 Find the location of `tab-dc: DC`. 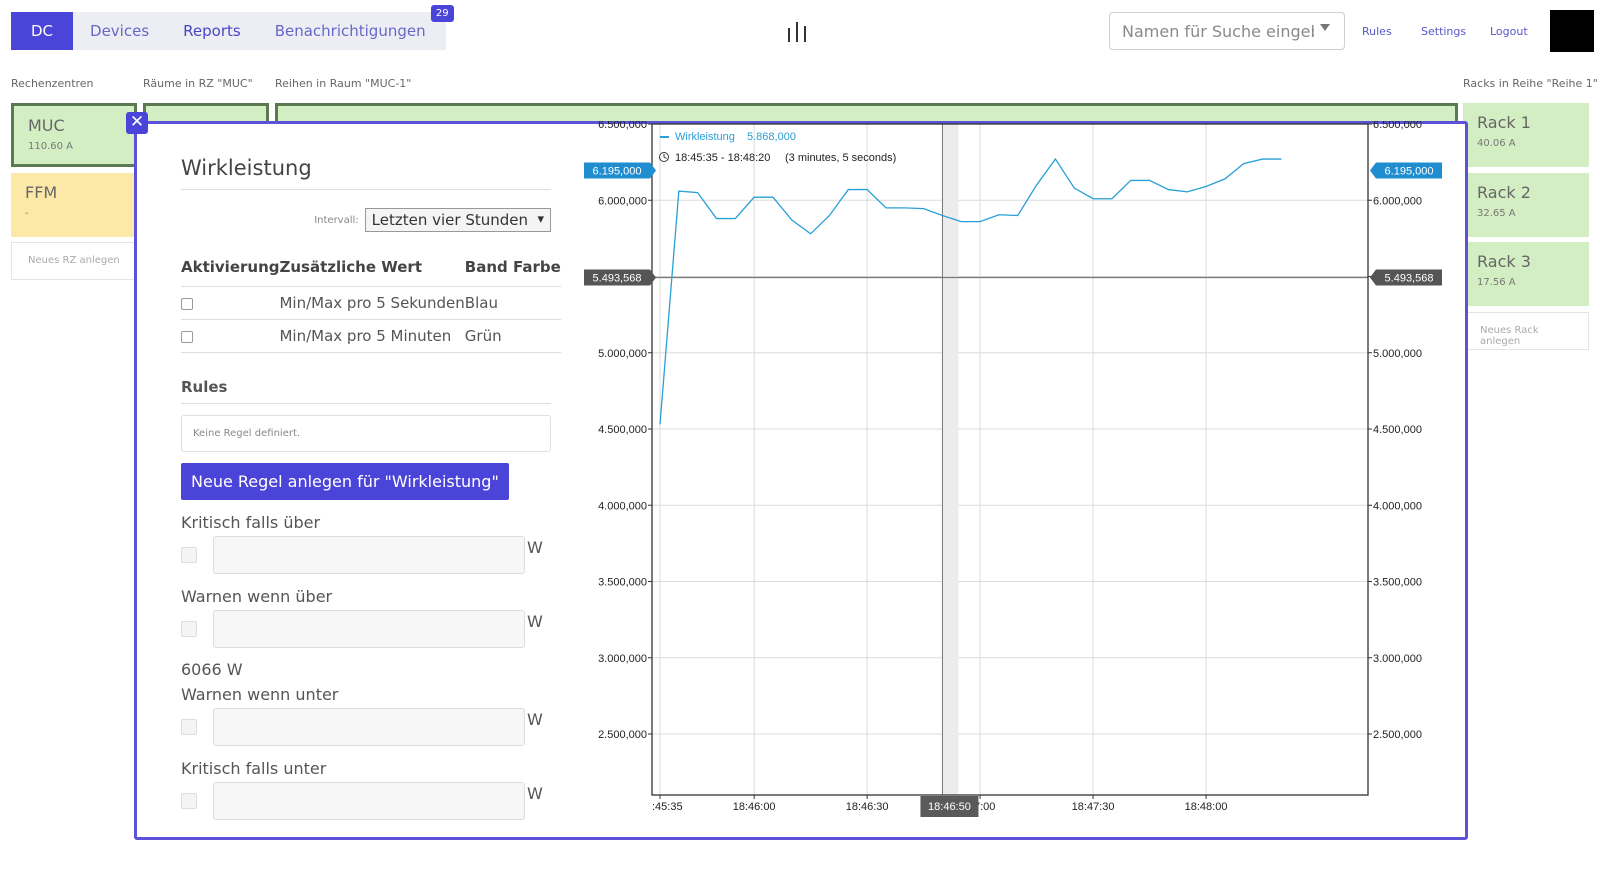

tab-dc: DC is located at coordinates (42, 31).